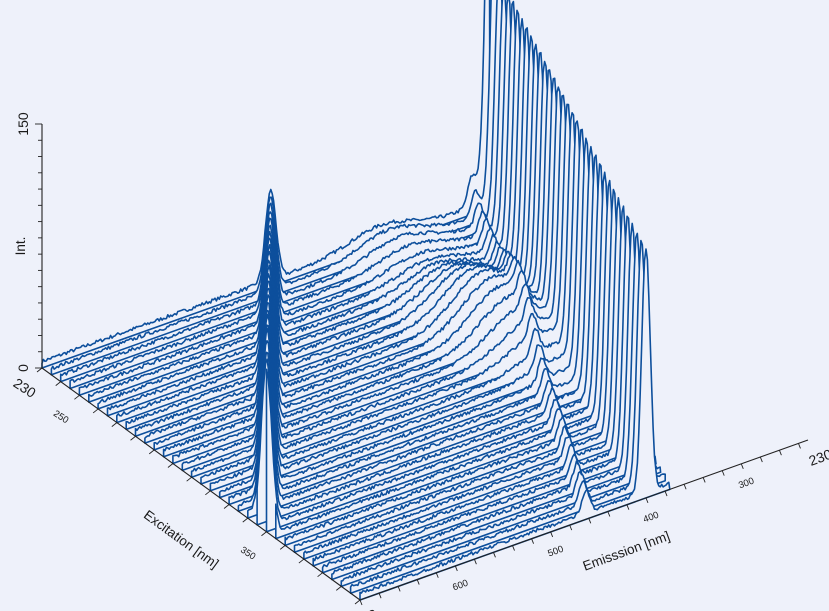 This screenshot has width=829, height=611. Describe the element at coordinates (343, 609) in the screenshot. I see `excitation-tick-label: 400` at that location.